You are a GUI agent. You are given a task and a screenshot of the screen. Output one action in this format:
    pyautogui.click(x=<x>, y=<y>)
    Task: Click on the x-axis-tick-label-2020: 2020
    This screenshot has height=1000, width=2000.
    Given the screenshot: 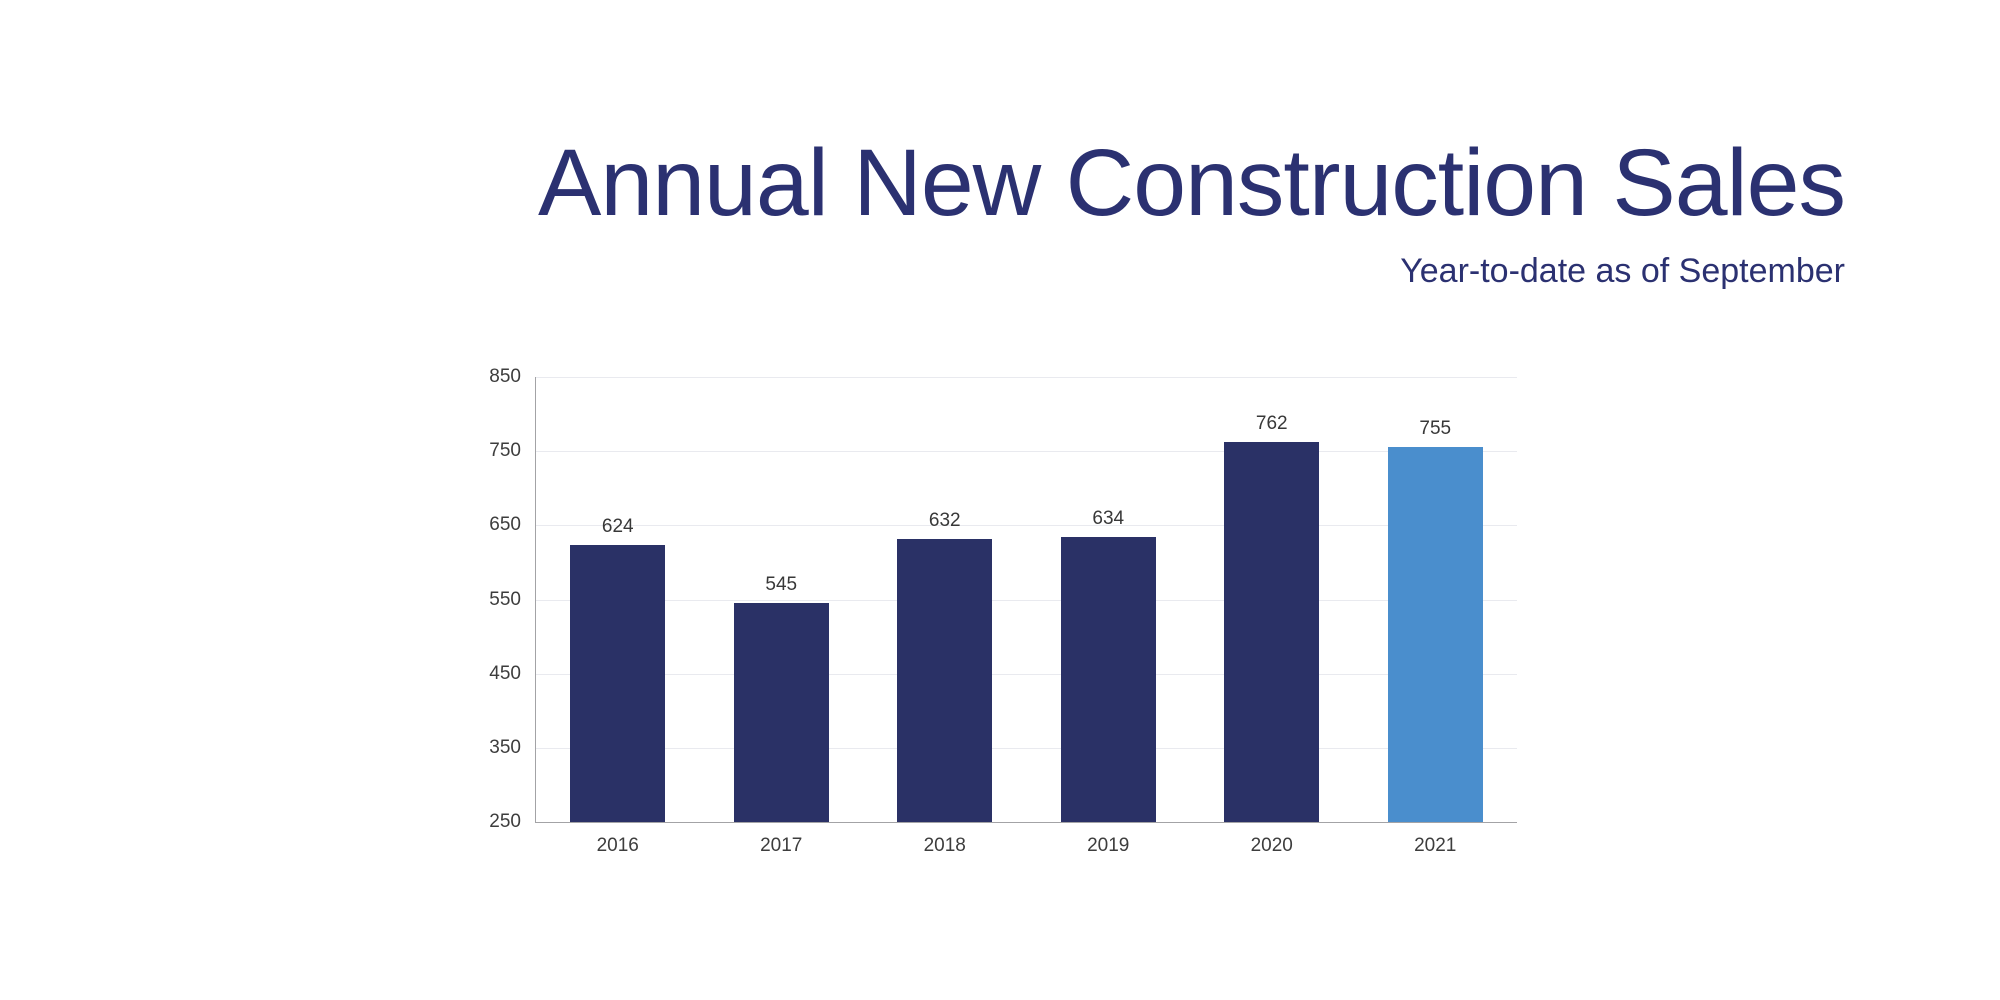 What is the action you would take?
    pyautogui.click(x=1271, y=845)
    